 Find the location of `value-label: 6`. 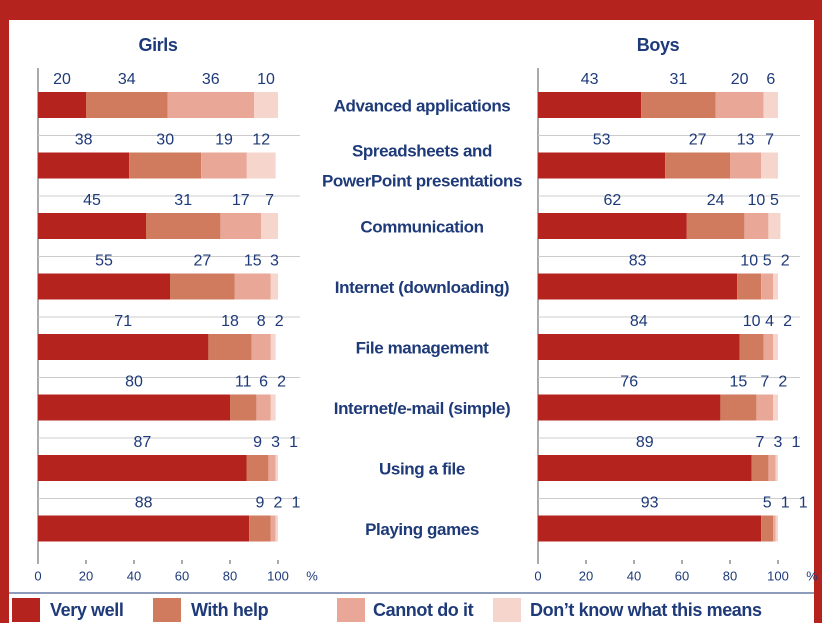

value-label: 6 is located at coordinates (263, 382).